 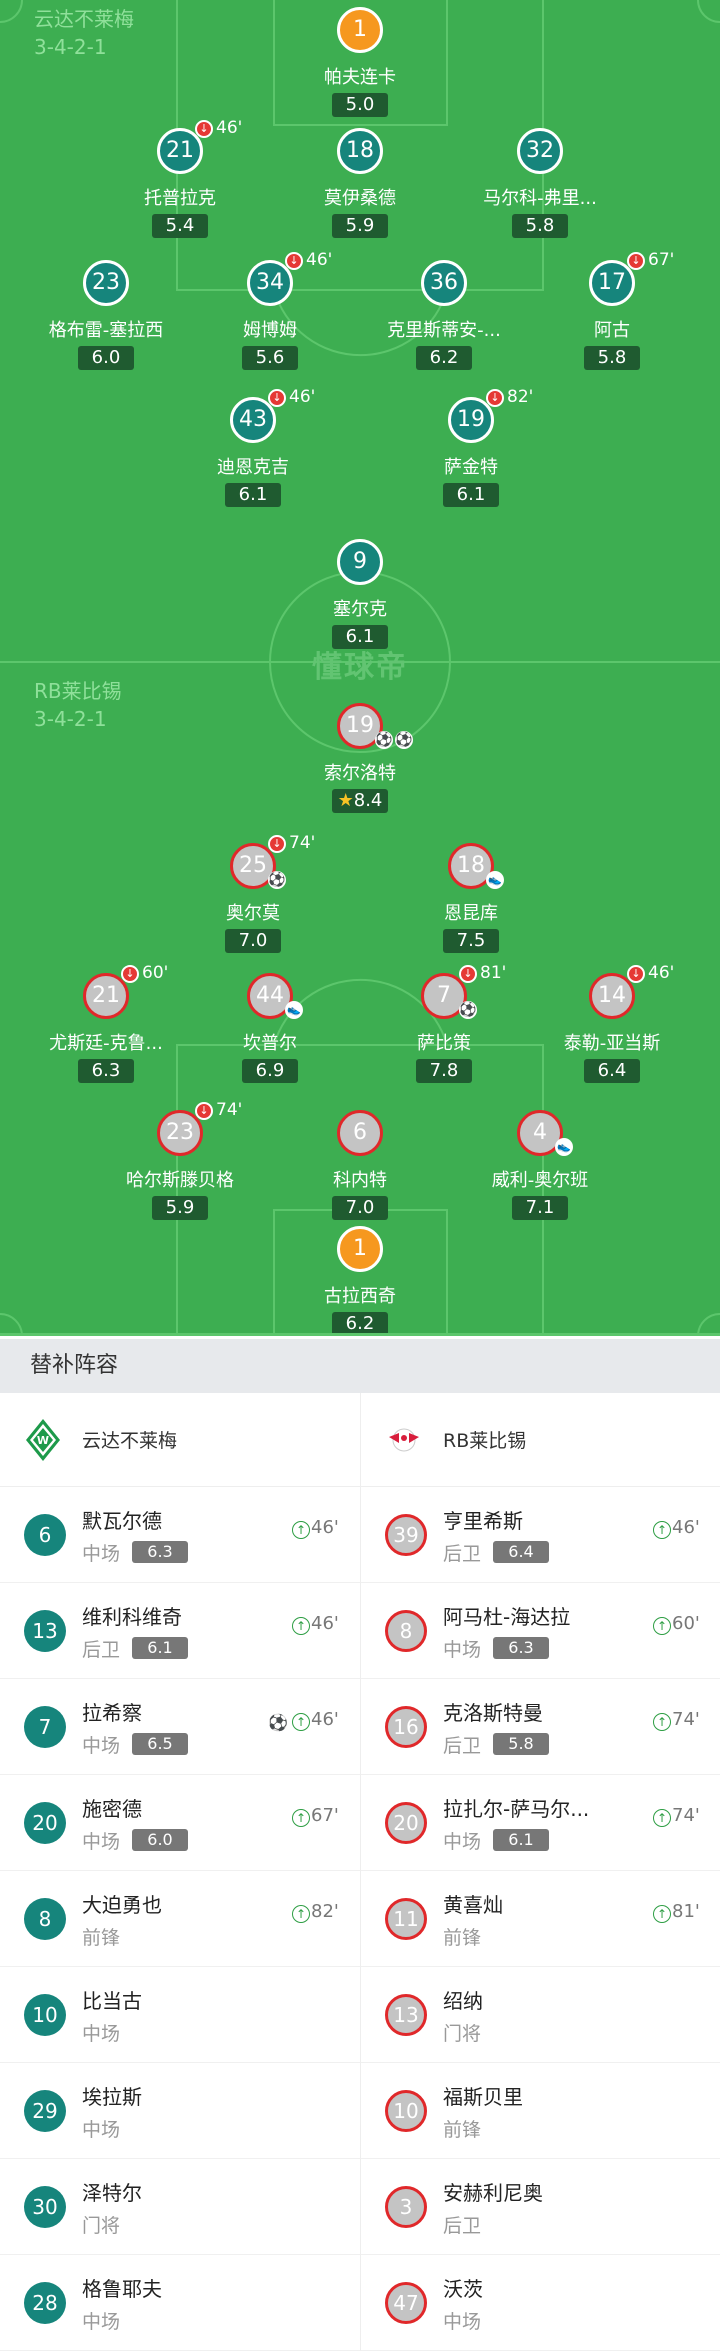 What do you see at coordinates (180, 1180) in the screenshot?
I see `player-name: 哈尔斯滕贝格` at bounding box center [180, 1180].